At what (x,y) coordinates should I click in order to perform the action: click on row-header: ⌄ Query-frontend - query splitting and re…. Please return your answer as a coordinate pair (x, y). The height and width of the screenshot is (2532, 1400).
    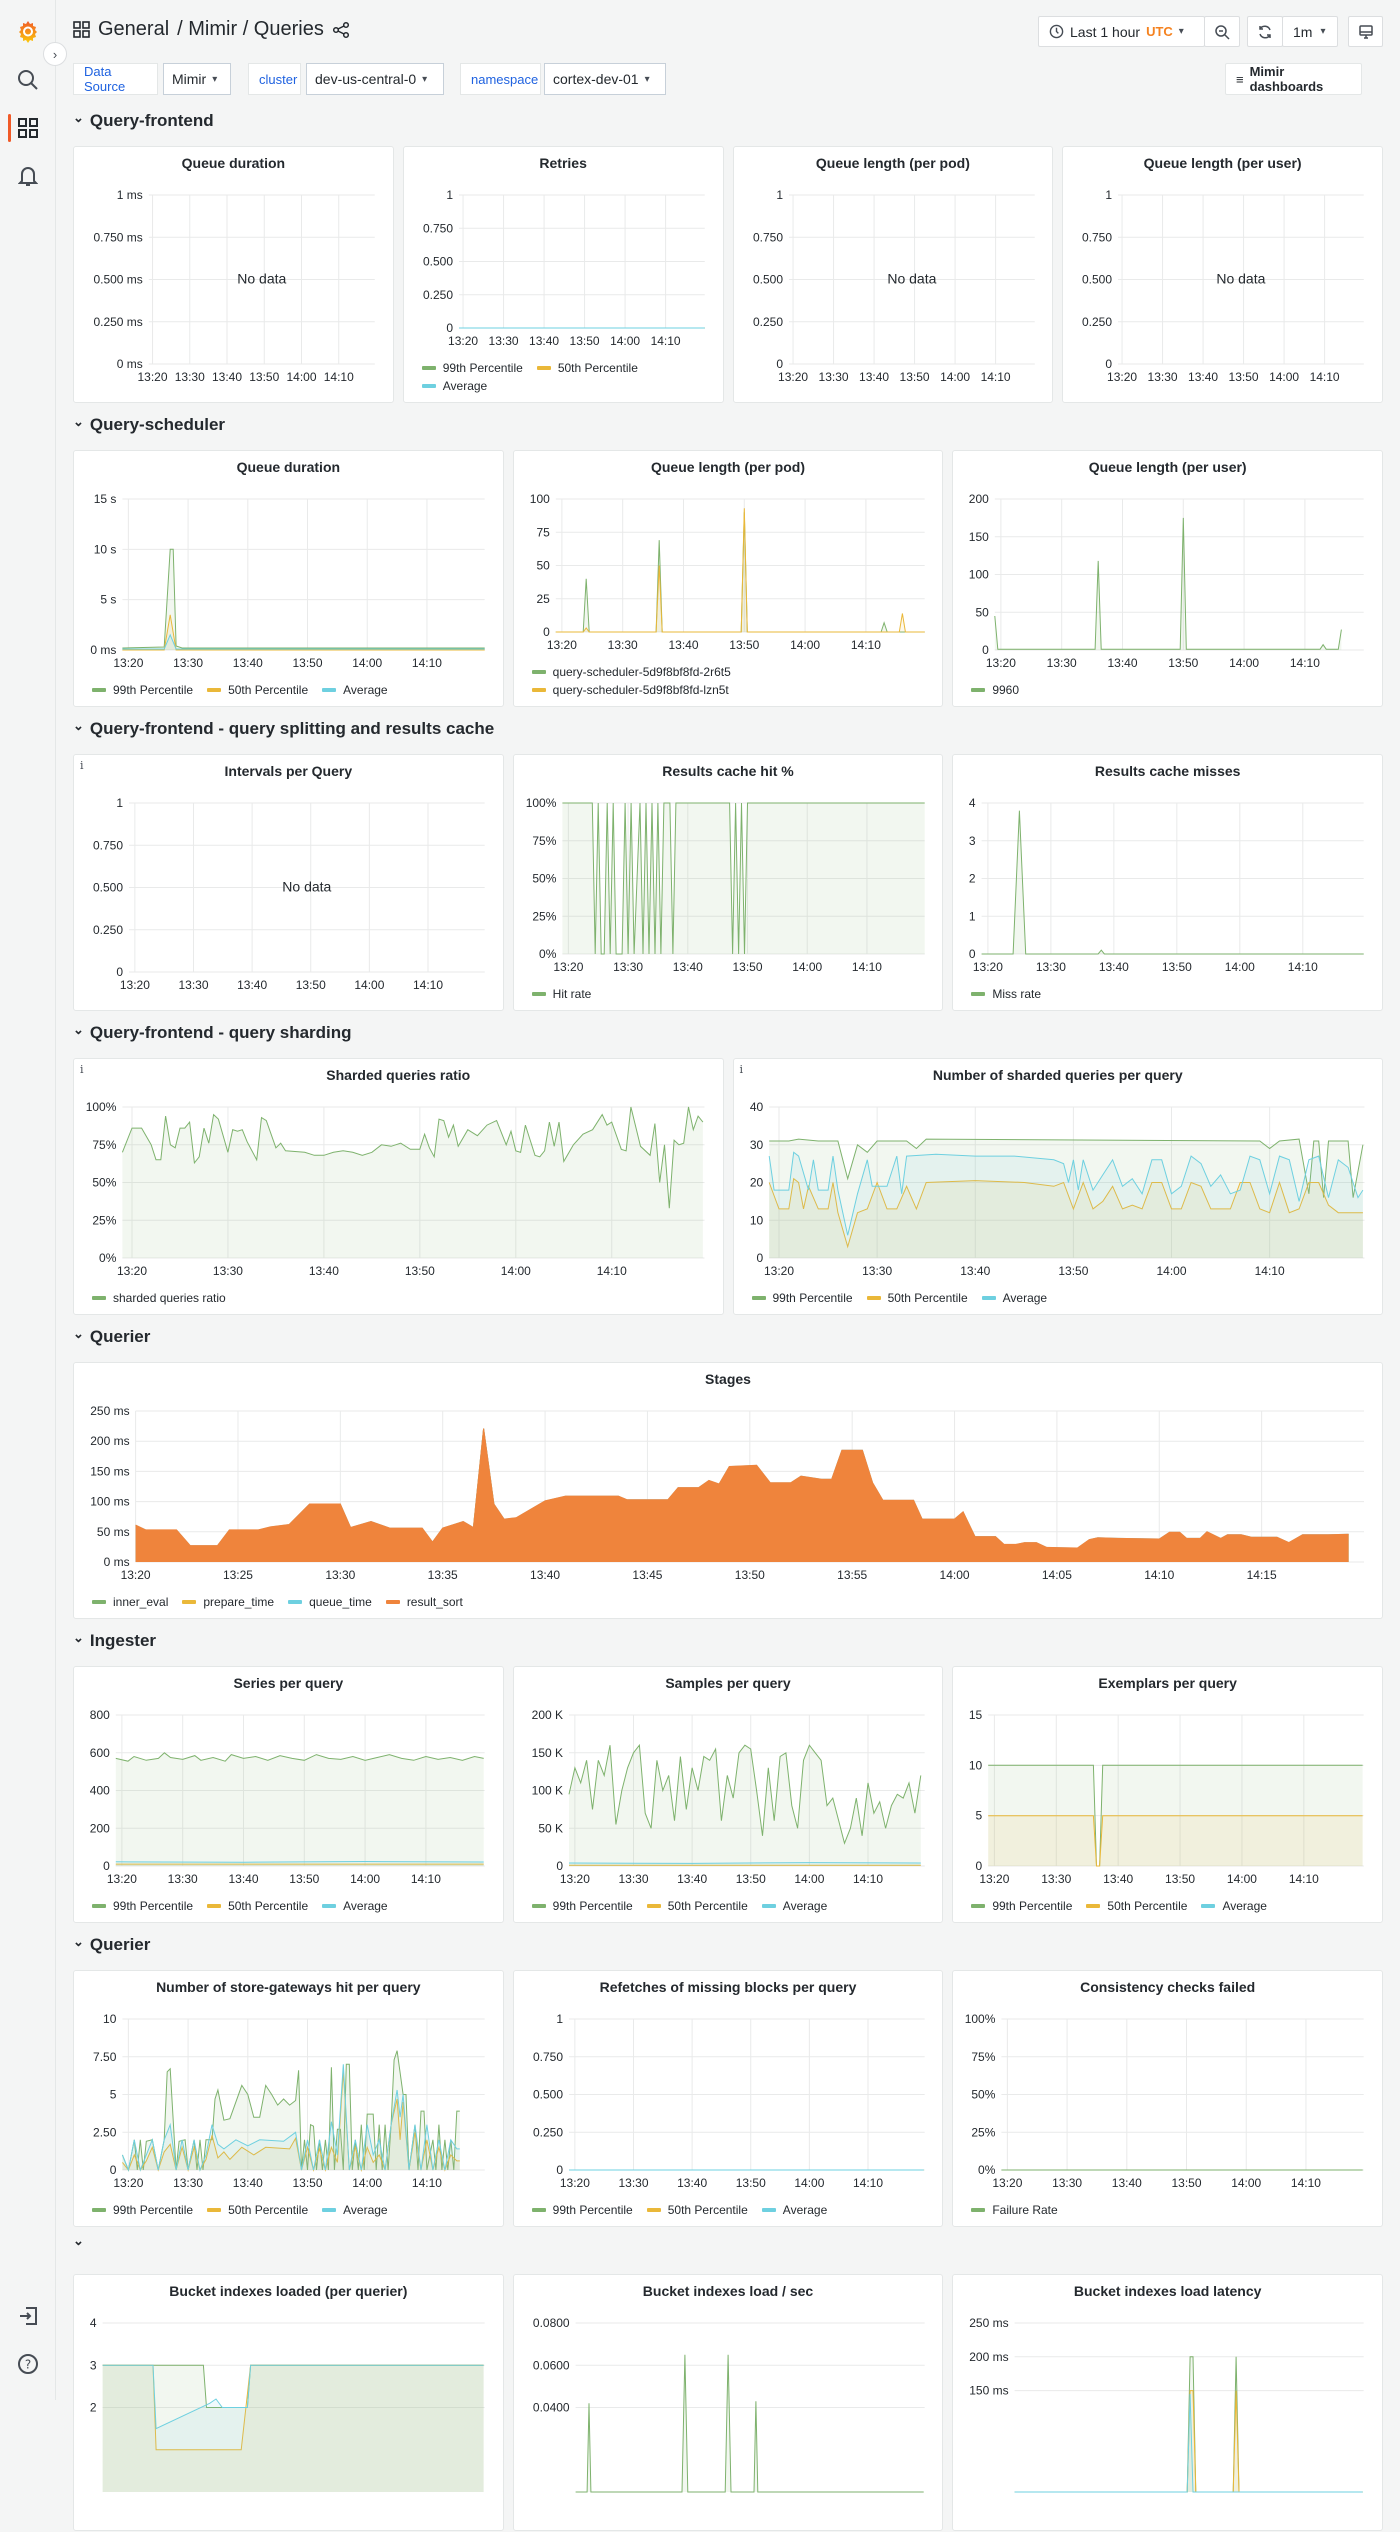
    Looking at the image, I should click on (283, 728).